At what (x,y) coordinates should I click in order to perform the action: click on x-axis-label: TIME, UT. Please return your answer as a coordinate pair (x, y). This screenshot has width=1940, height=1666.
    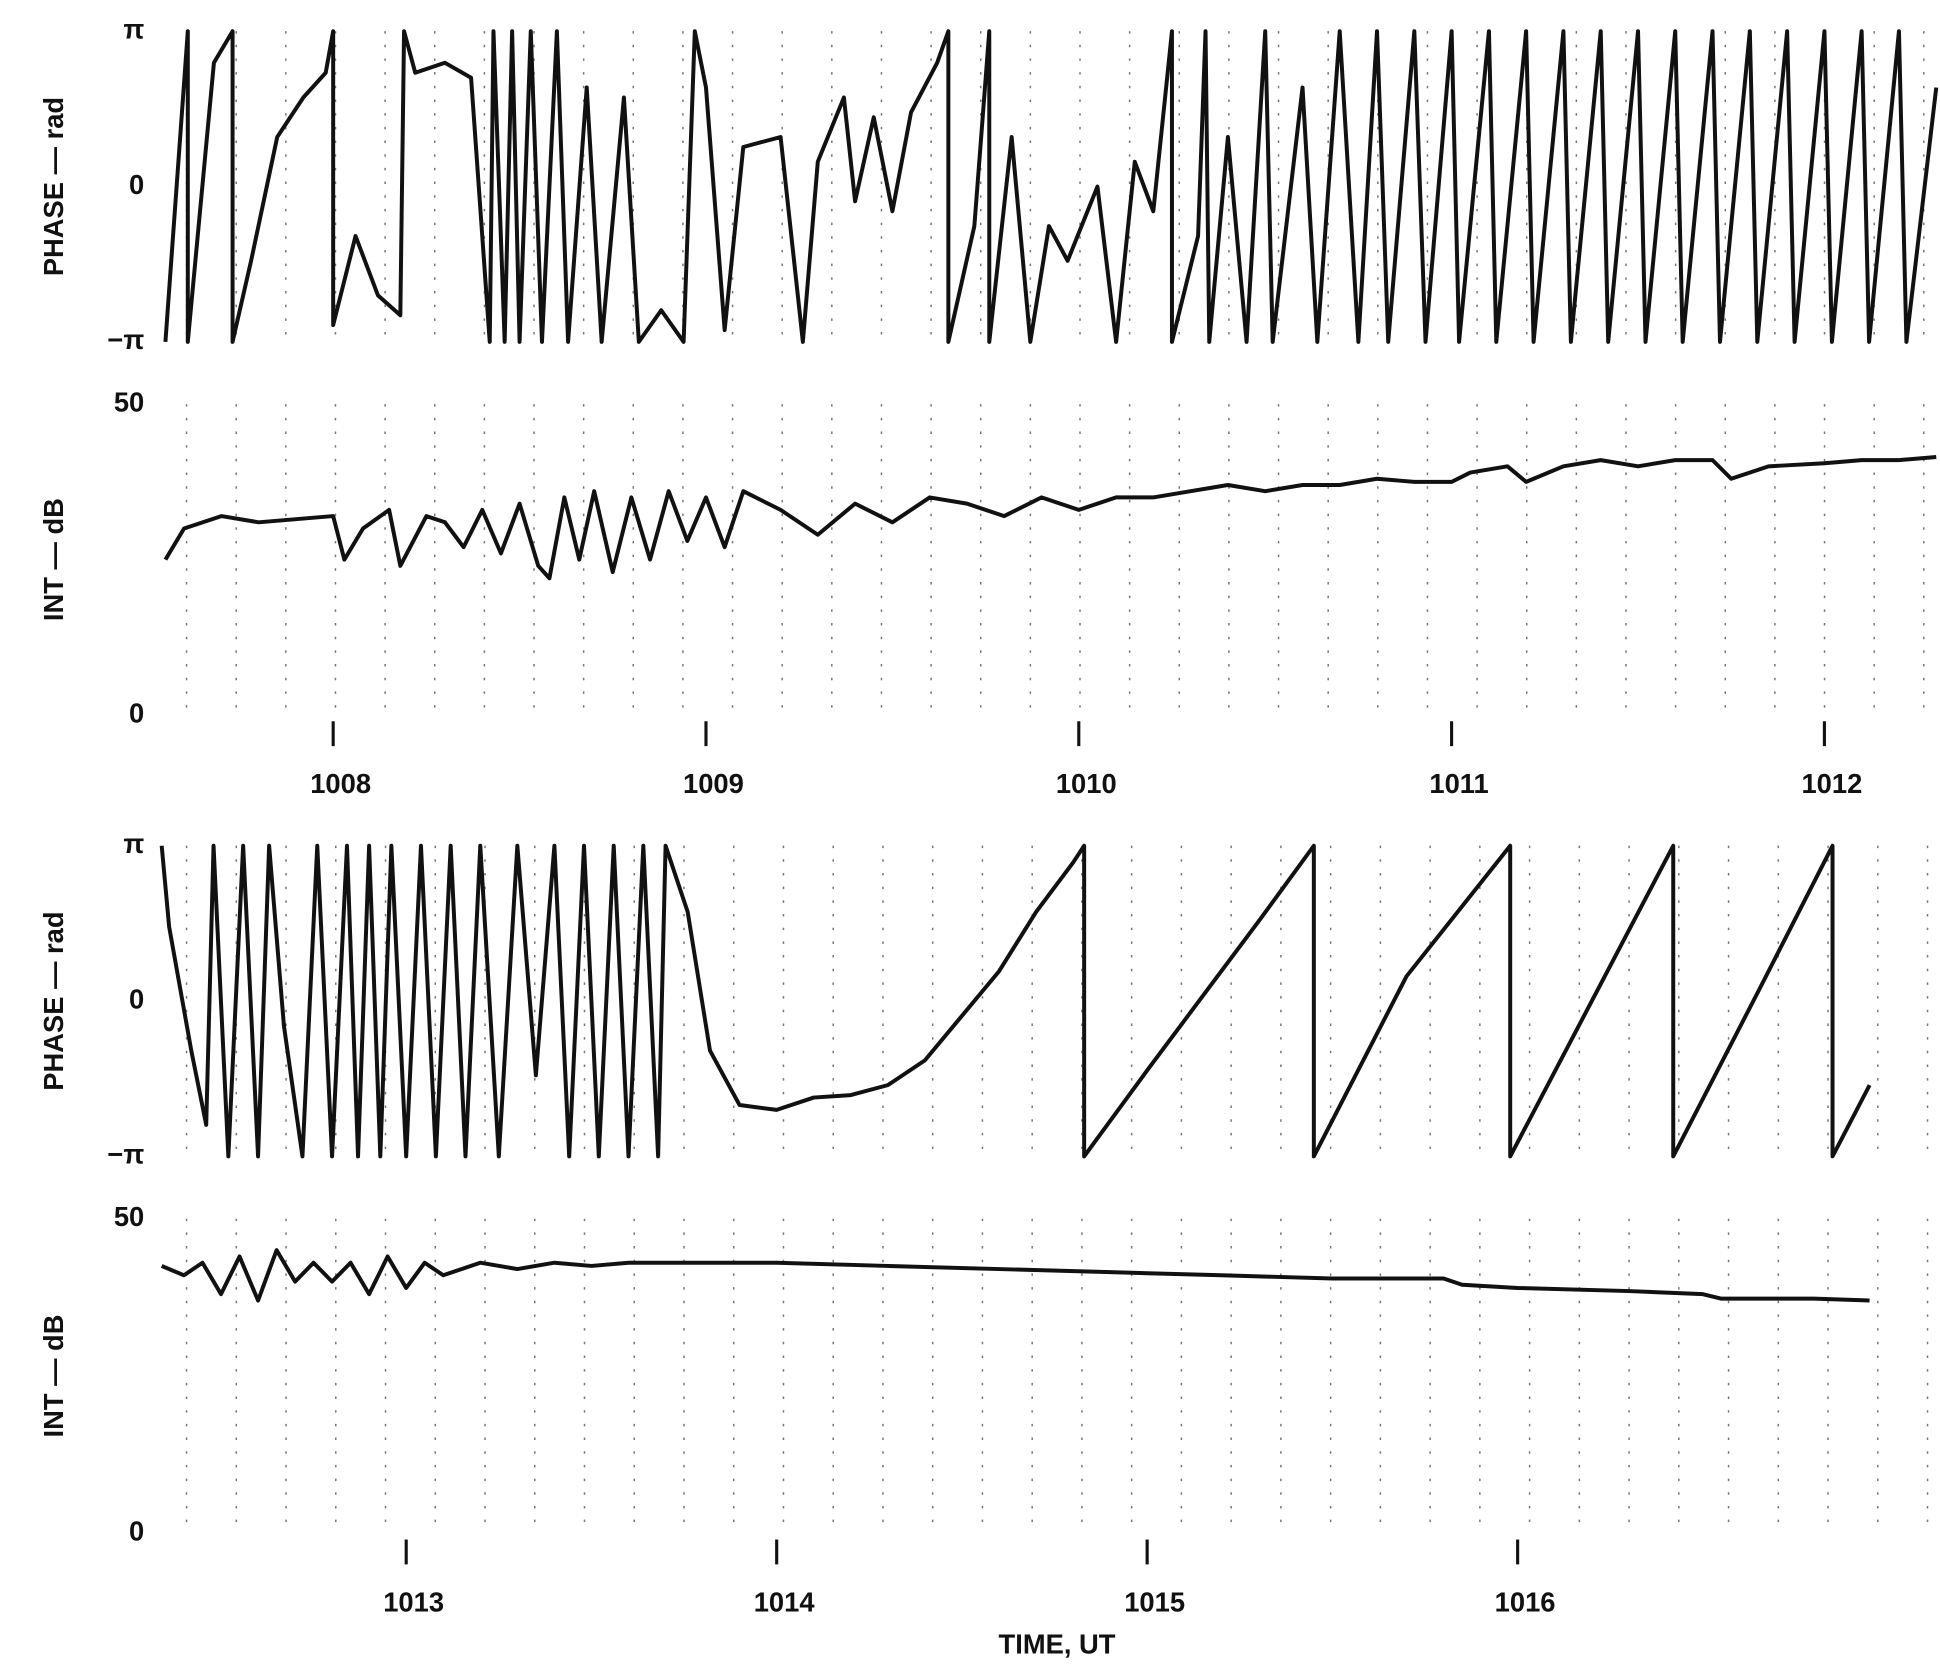
    Looking at the image, I should click on (1057, 1644).